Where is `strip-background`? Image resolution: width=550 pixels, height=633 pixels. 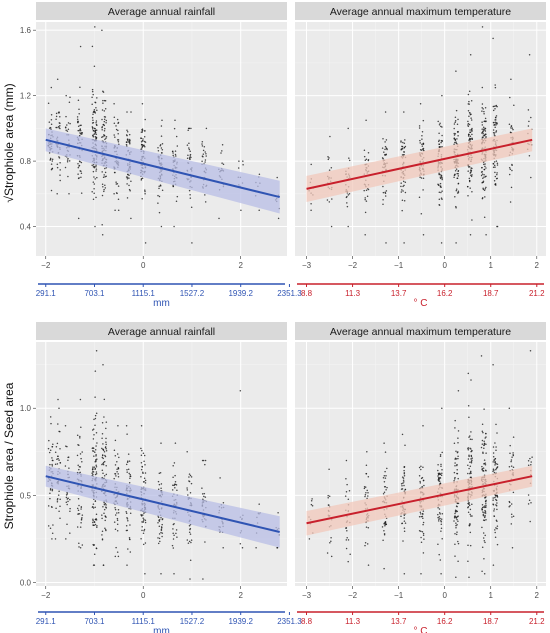
strip-background is located at coordinates (161, 331).